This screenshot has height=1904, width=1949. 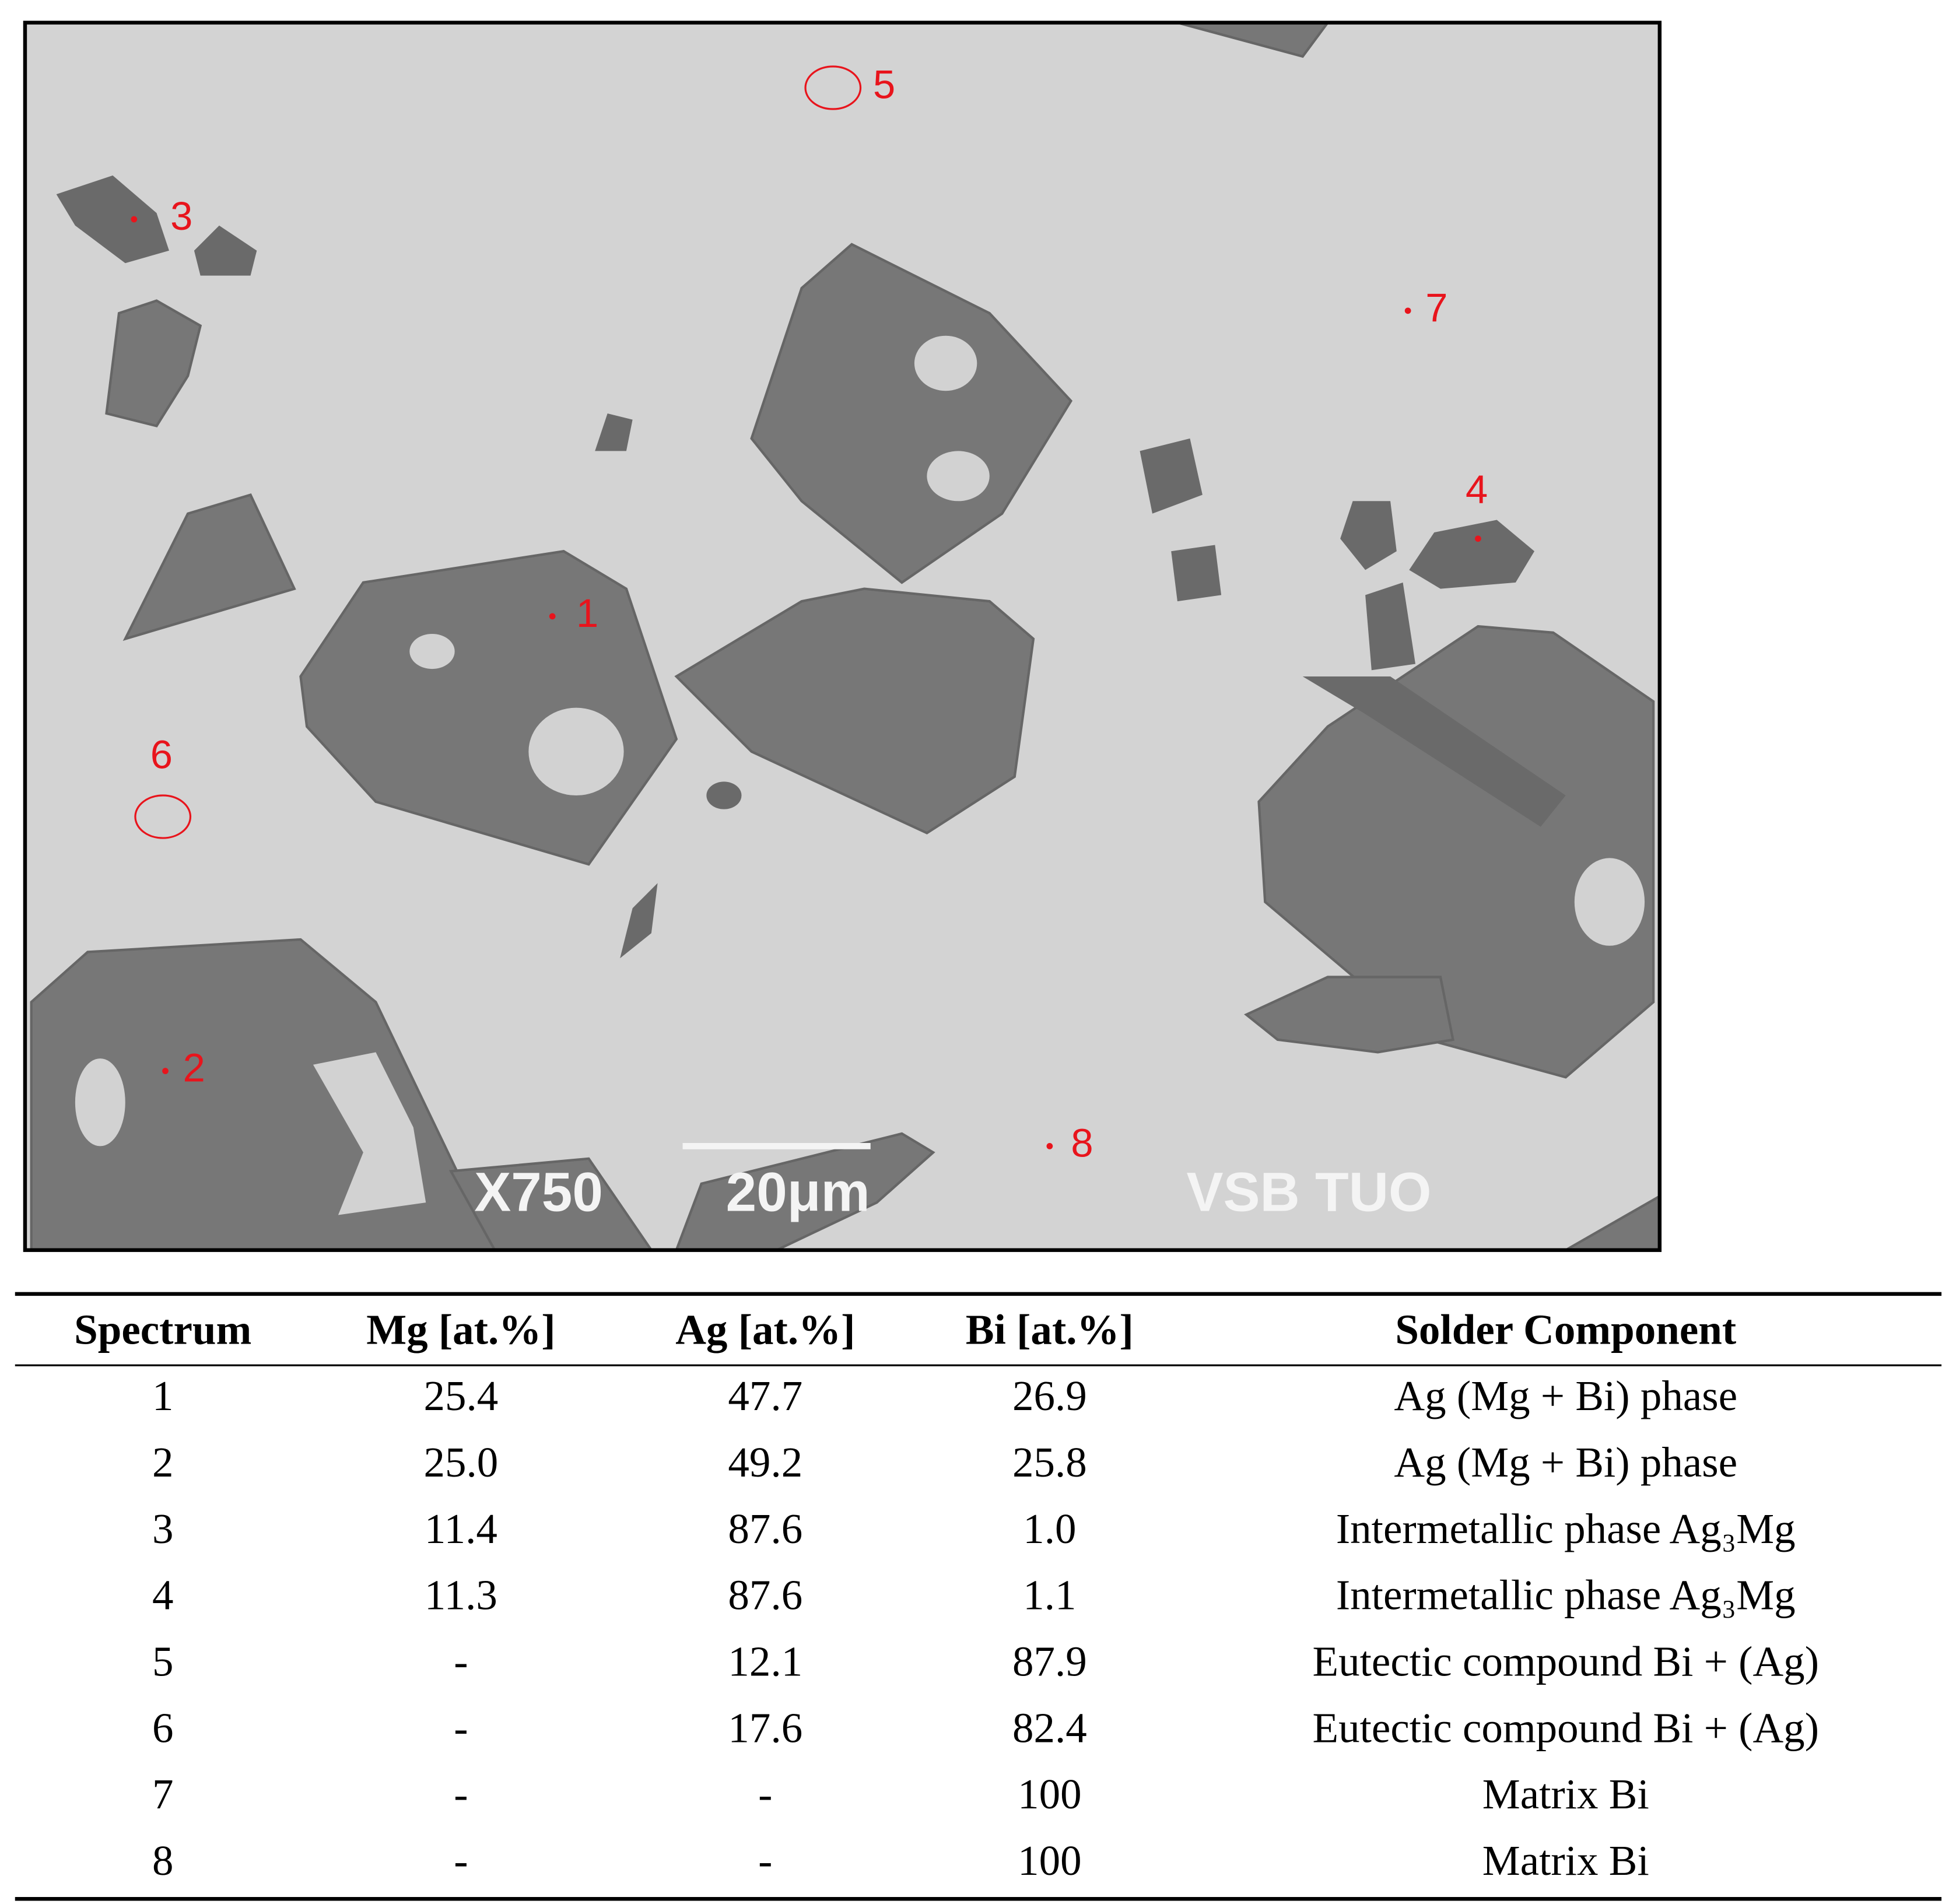 I want to click on table-cell: 11.4, so click(x=461, y=1528).